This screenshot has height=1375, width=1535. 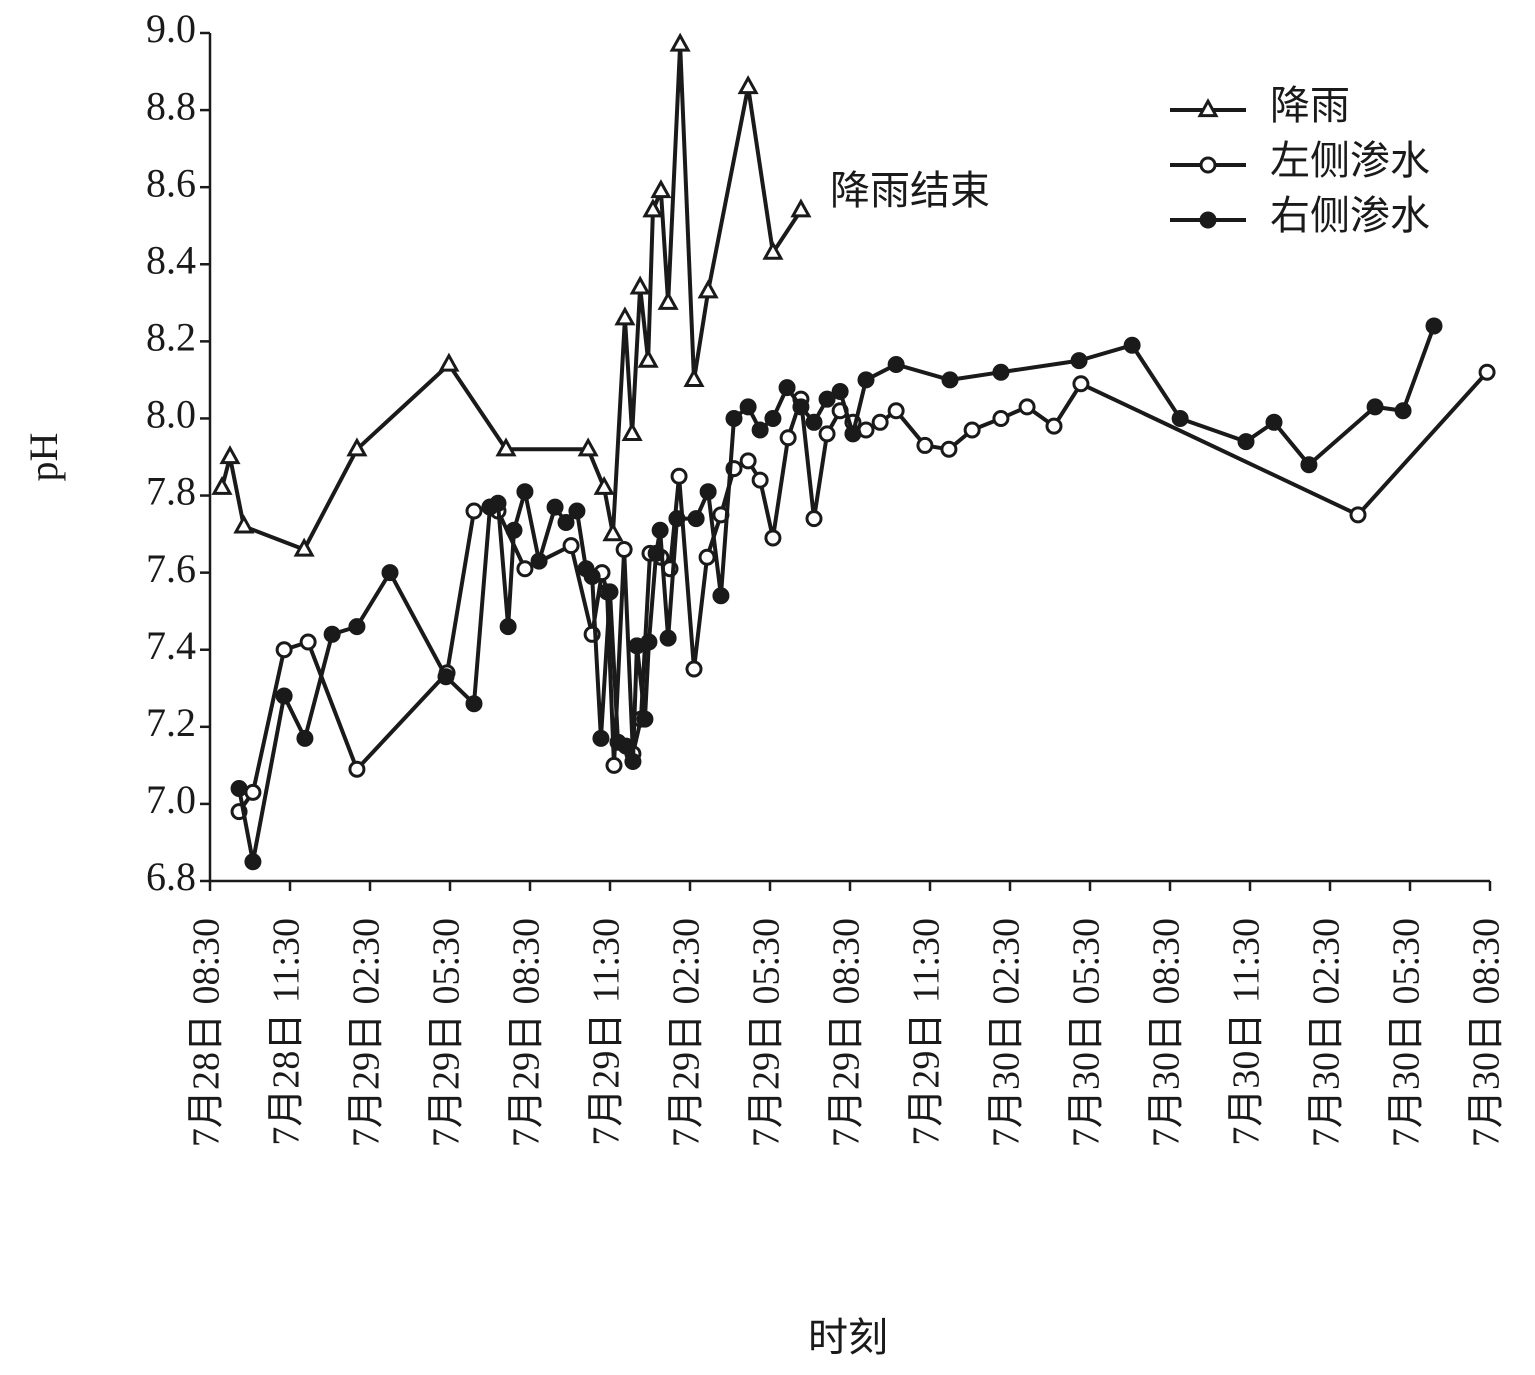 What do you see at coordinates (171, 645) in the screenshot?
I see `y-tick-label: 7.4` at bounding box center [171, 645].